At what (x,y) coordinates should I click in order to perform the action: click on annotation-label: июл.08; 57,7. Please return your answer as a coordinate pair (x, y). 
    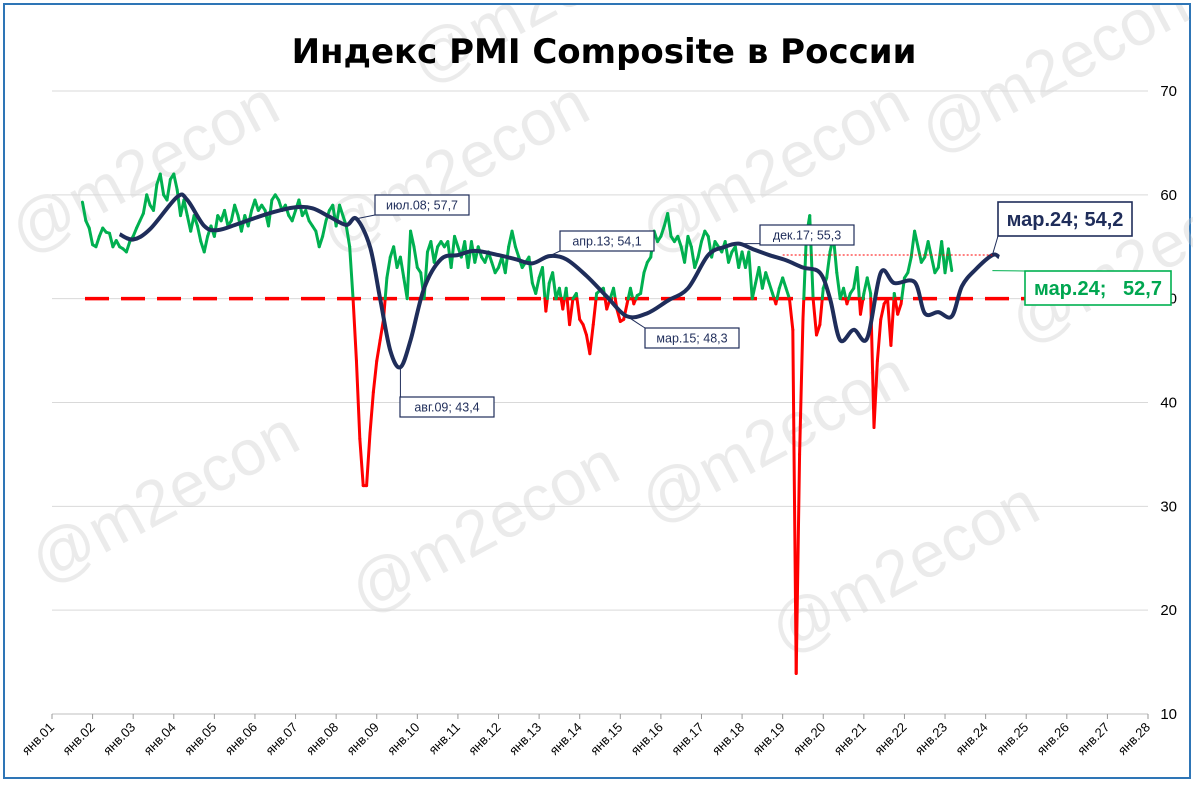
    Looking at the image, I should click on (422, 206).